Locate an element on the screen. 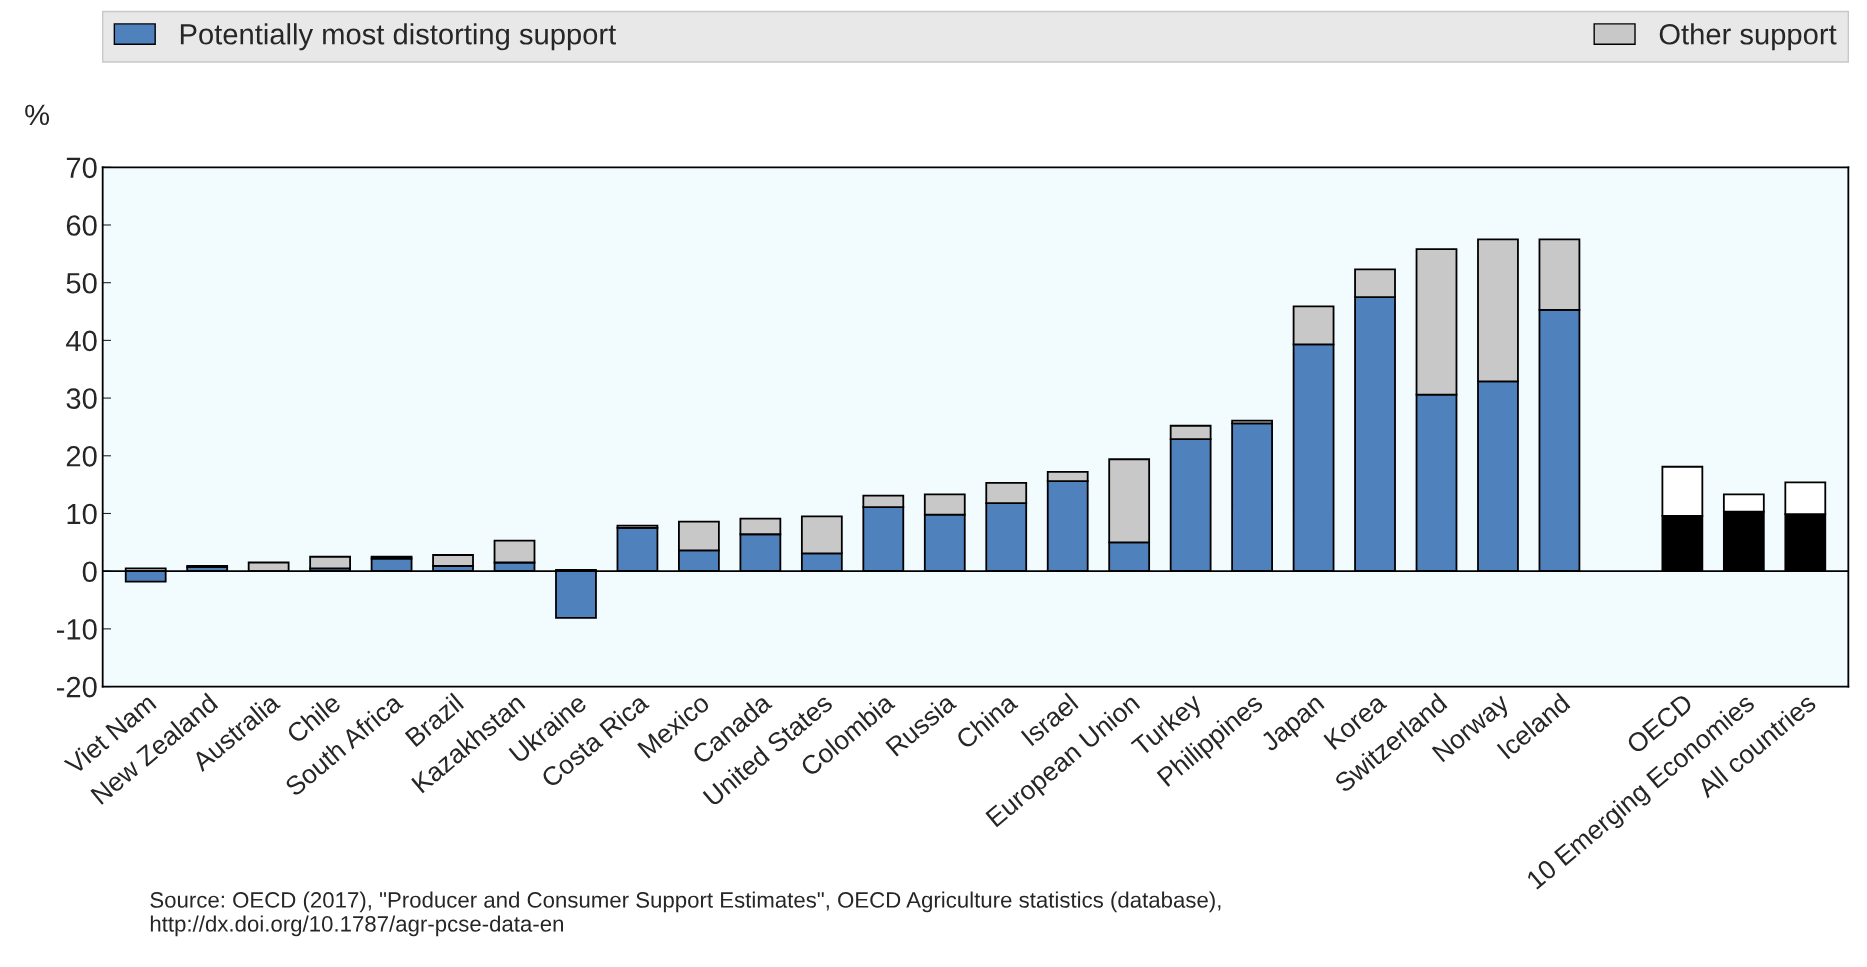  y-tick-label: -10 is located at coordinates (76, 629).